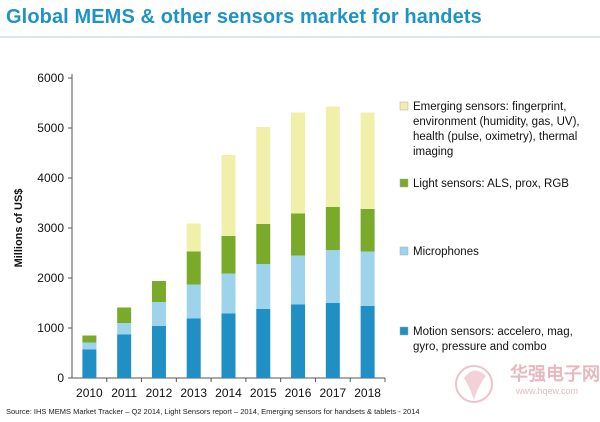 The width and height of the screenshot is (600, 422). Describe the element at coordinates (50, 228) in the screenshot. I see `y-tick-label: 3000` at that location.